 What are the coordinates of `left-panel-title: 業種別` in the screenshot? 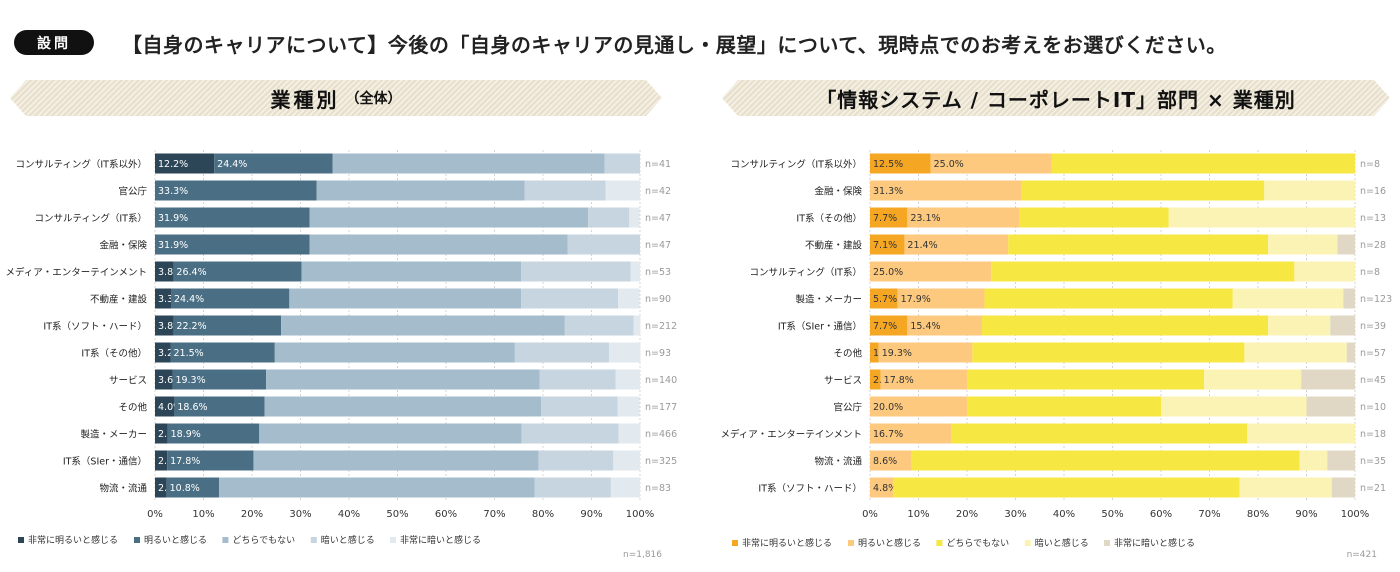 It's located at (305, 99).